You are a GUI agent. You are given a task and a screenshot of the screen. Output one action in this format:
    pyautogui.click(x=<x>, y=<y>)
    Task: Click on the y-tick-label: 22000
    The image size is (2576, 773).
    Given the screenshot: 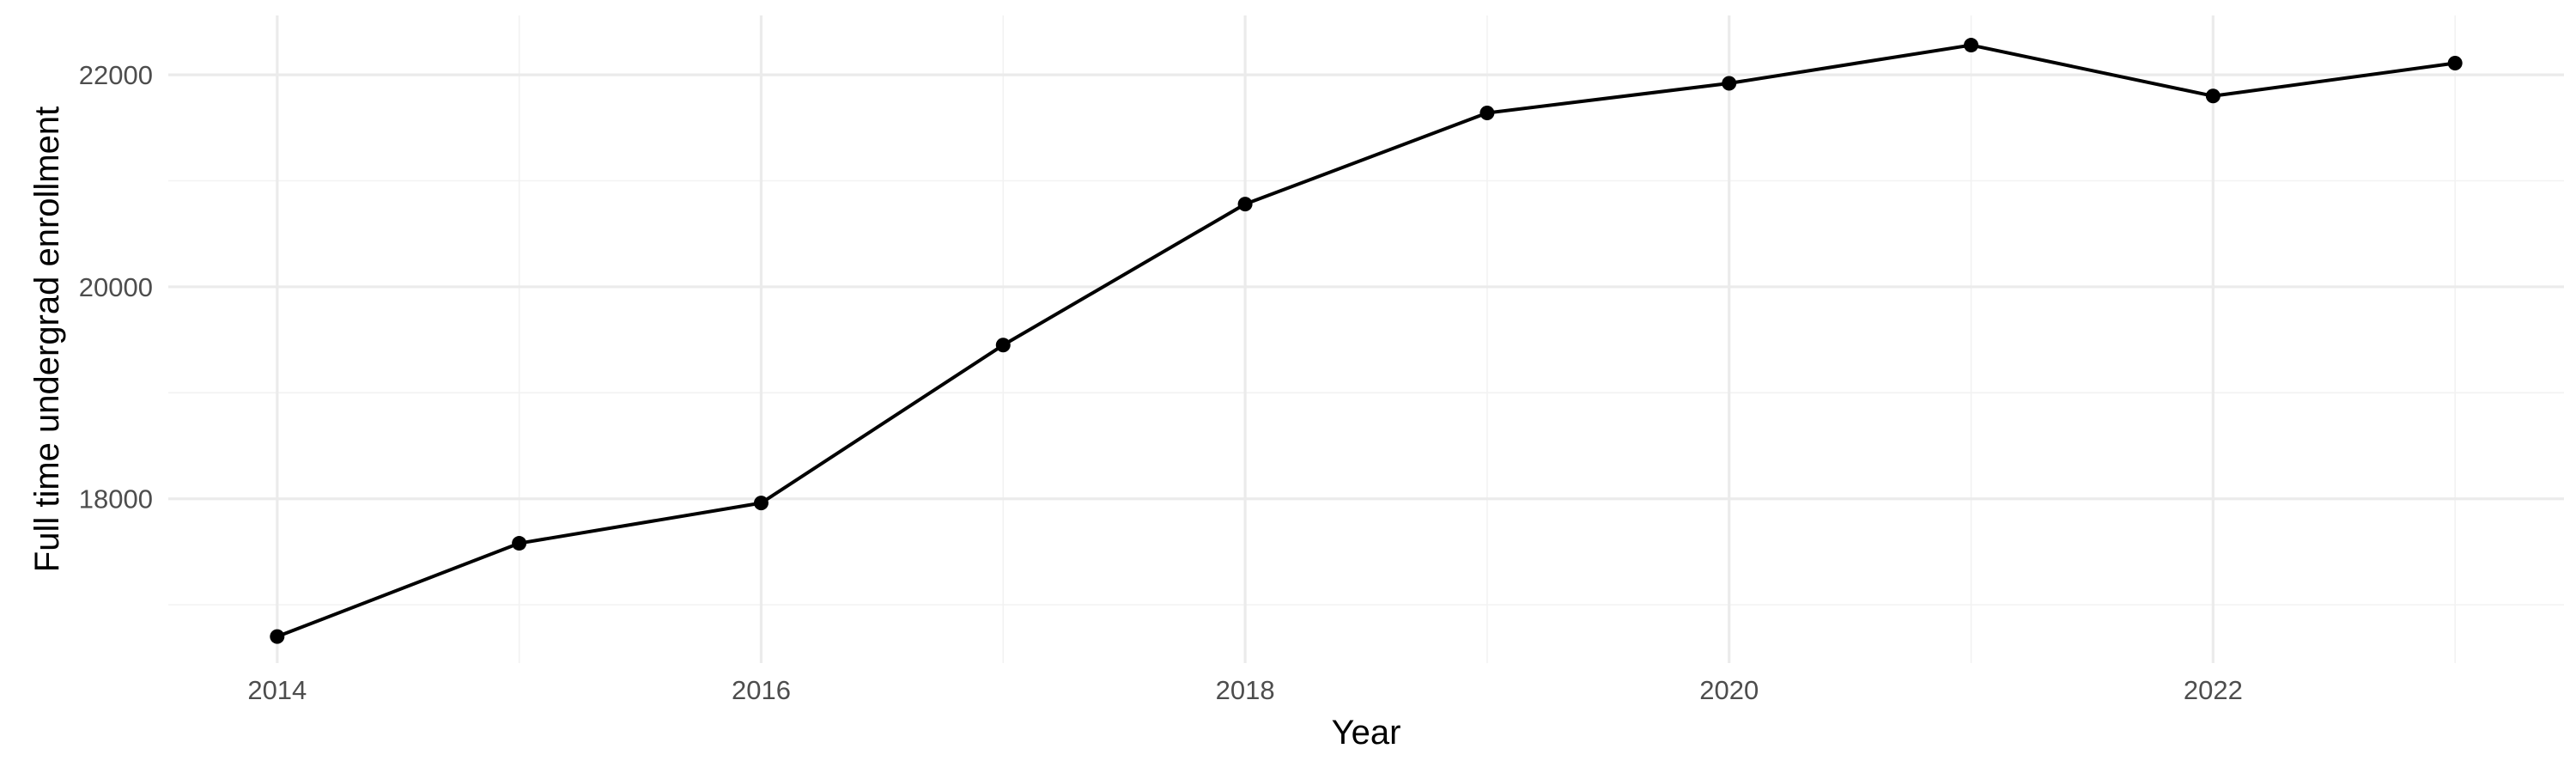 What is the action you would take?
    pyautogui.click(x=116, y=75)
    